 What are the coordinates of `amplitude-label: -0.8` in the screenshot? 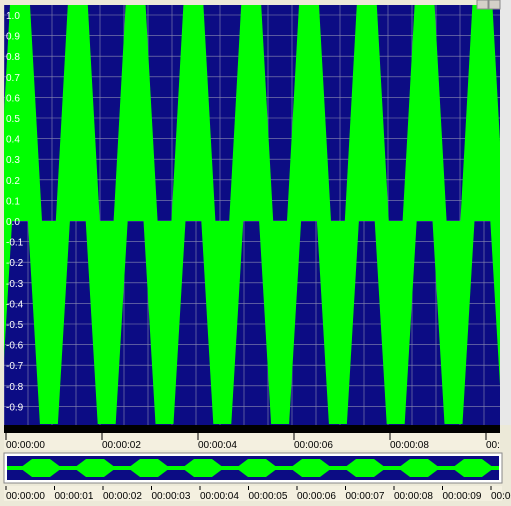 It's located at (15, 387).